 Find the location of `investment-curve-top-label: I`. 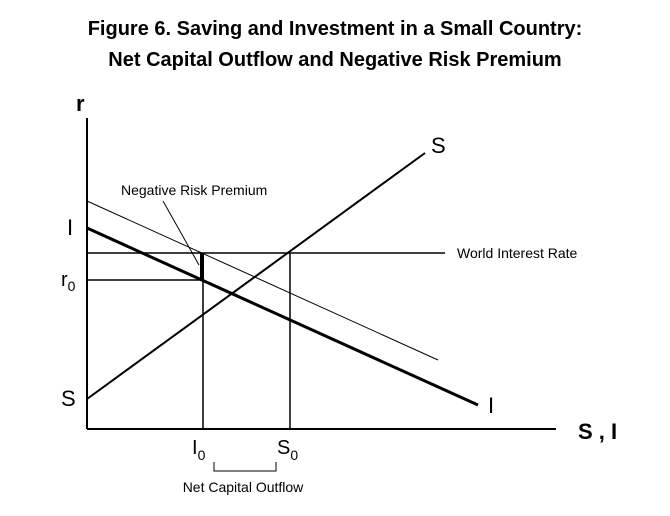

investment-curve-top-label: I is located at coordinates (70, 227).